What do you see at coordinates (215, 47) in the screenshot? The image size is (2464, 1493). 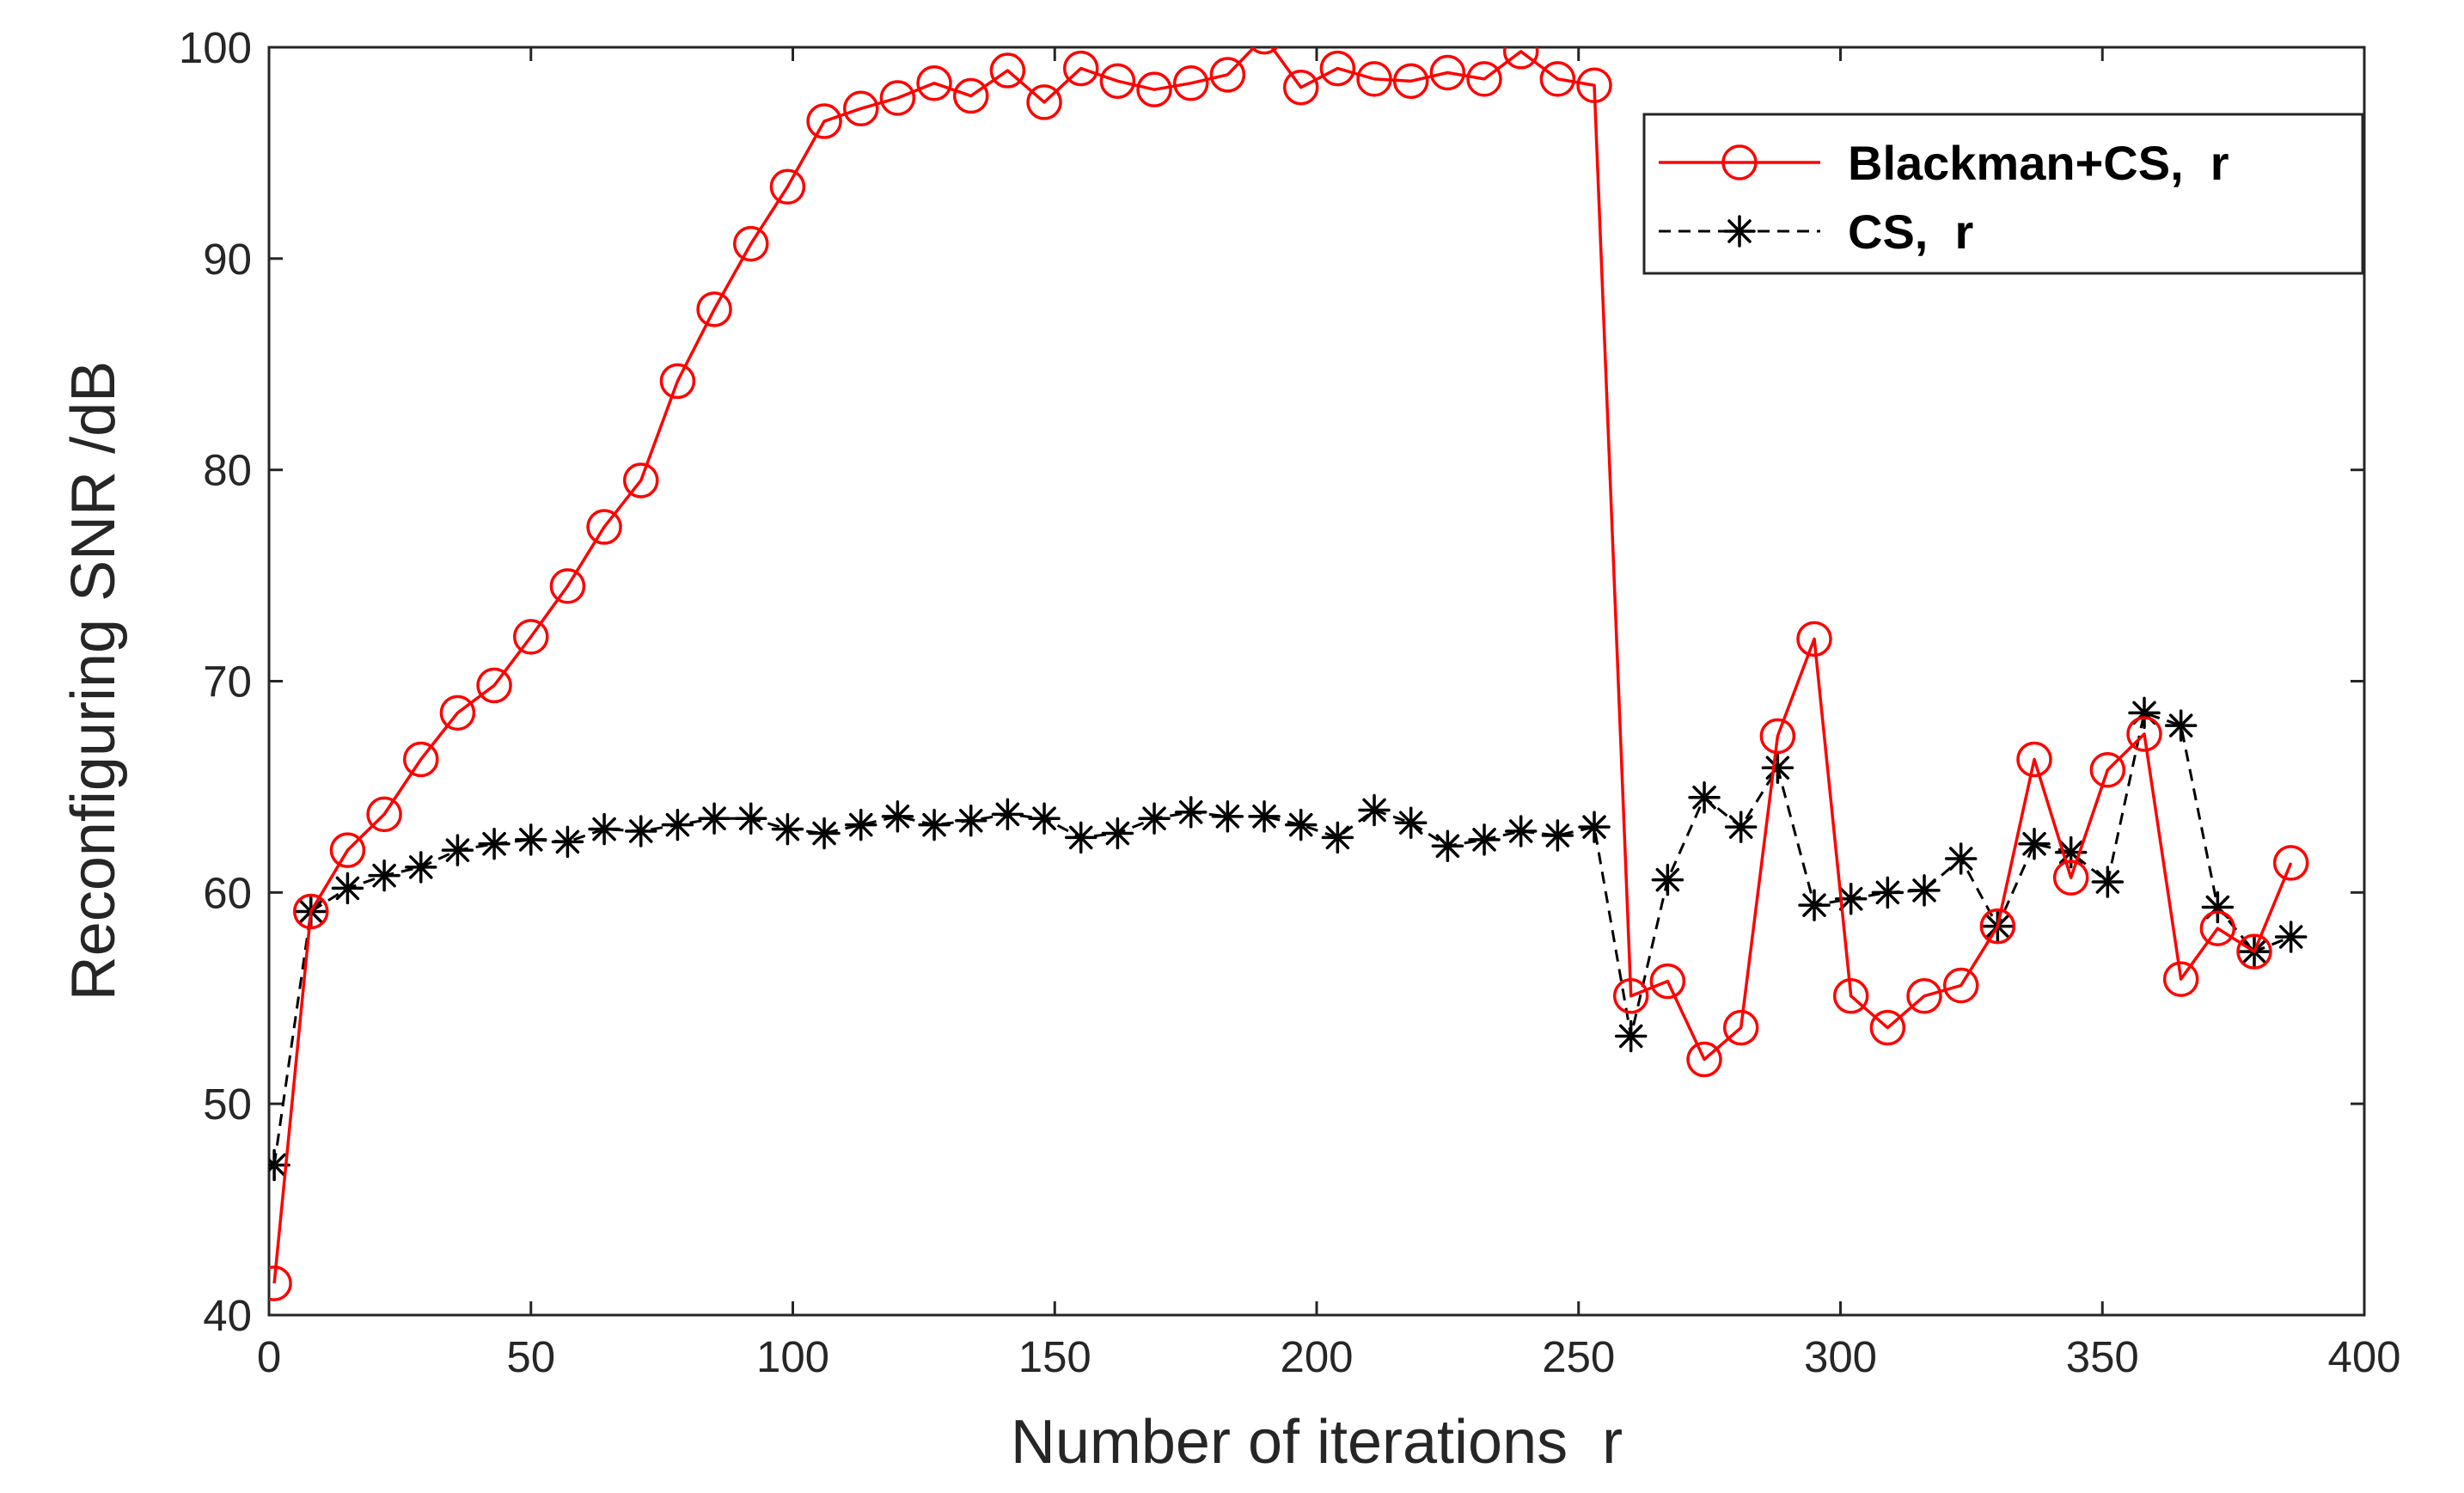 I see `y-tick-label: 100` at bounding box center [215, 47].